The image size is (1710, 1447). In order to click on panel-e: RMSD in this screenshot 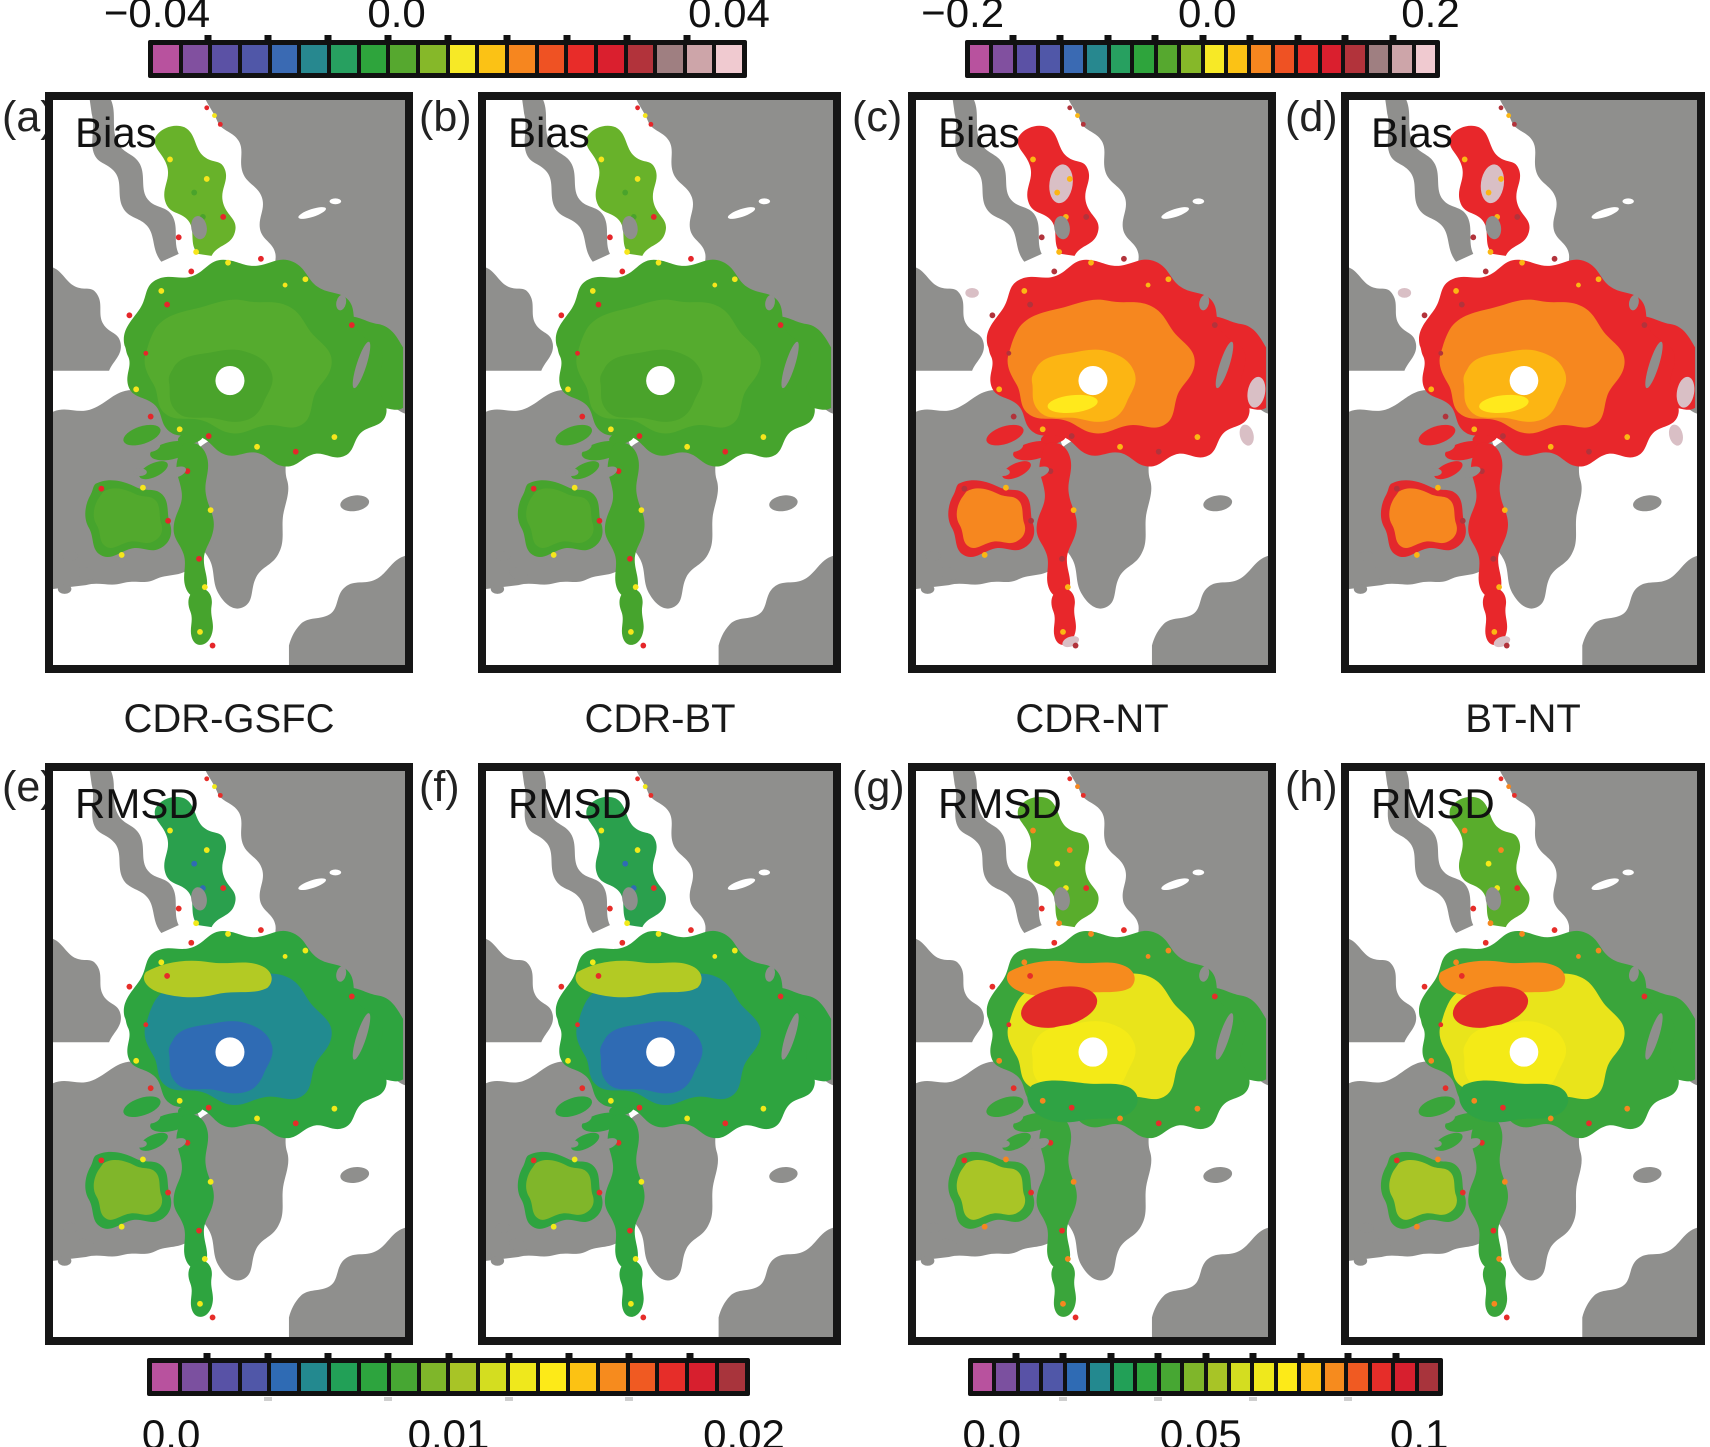, I will do `click(229, 1054)`.